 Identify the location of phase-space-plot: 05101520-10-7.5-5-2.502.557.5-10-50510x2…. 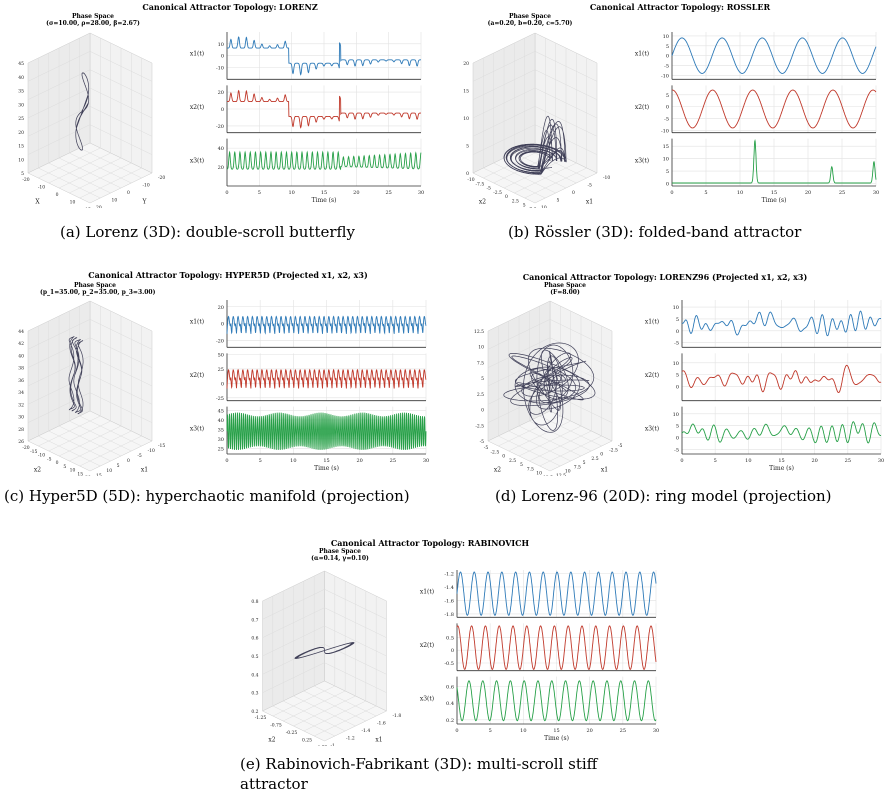
(536, 120).